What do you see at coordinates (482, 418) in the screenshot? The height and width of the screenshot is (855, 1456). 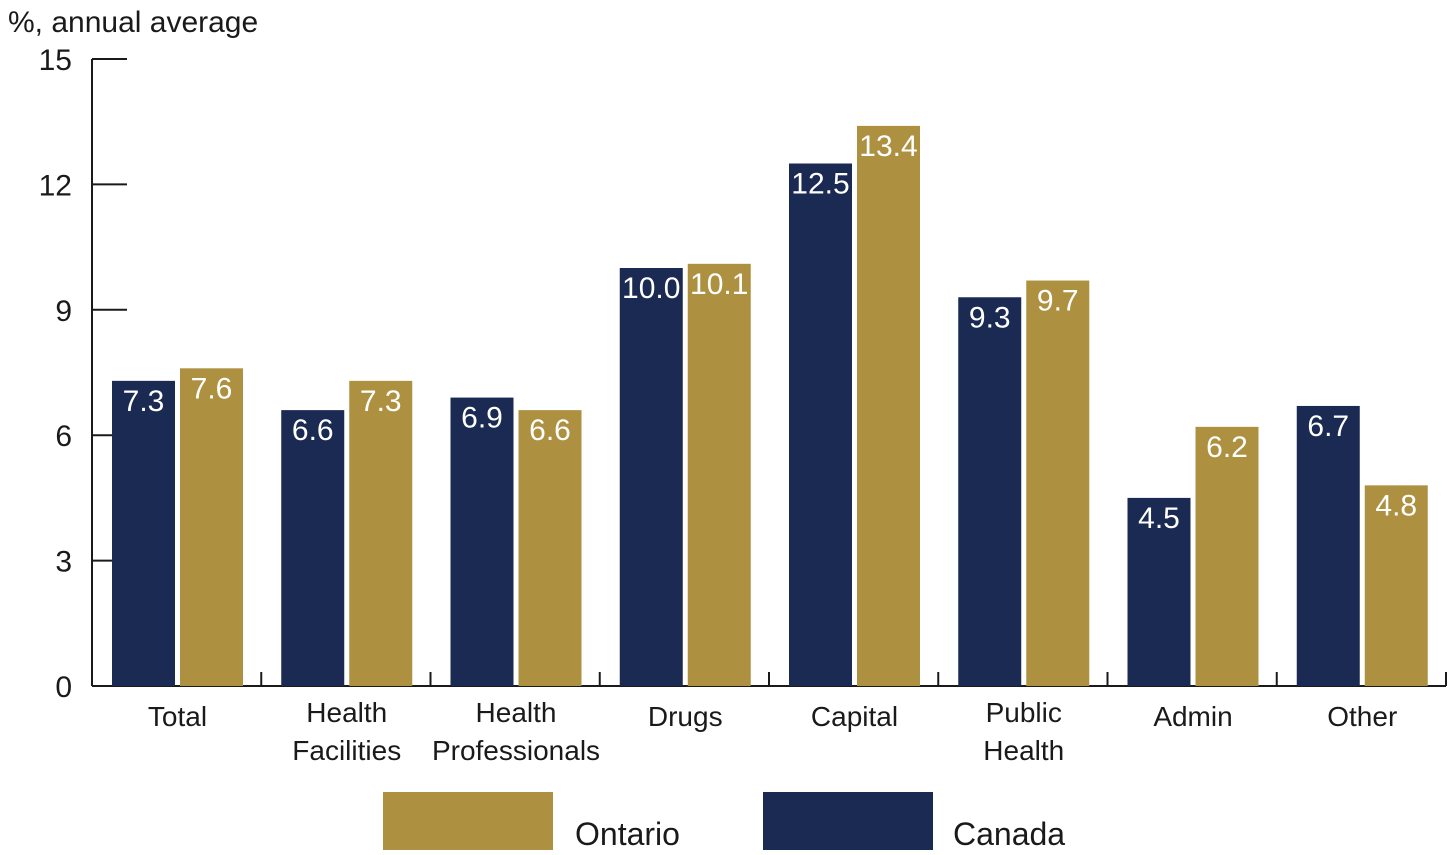 I see `data-label-canada-2: 6.9` at bounding box center [482, 418].